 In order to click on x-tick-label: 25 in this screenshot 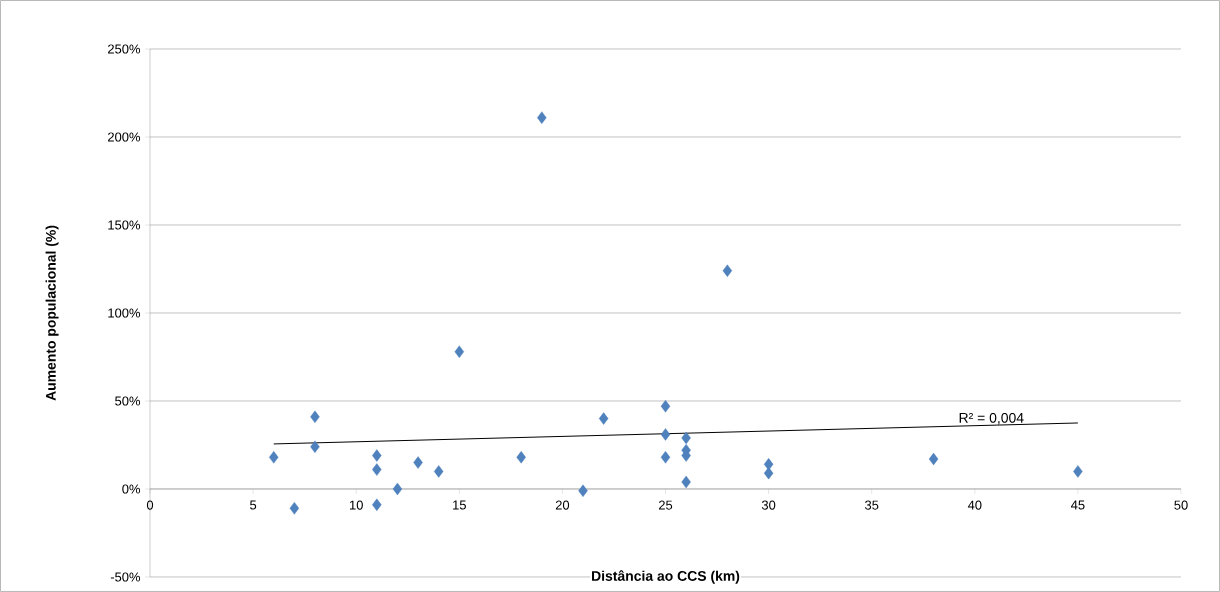, I will do `click(665, 505)`.